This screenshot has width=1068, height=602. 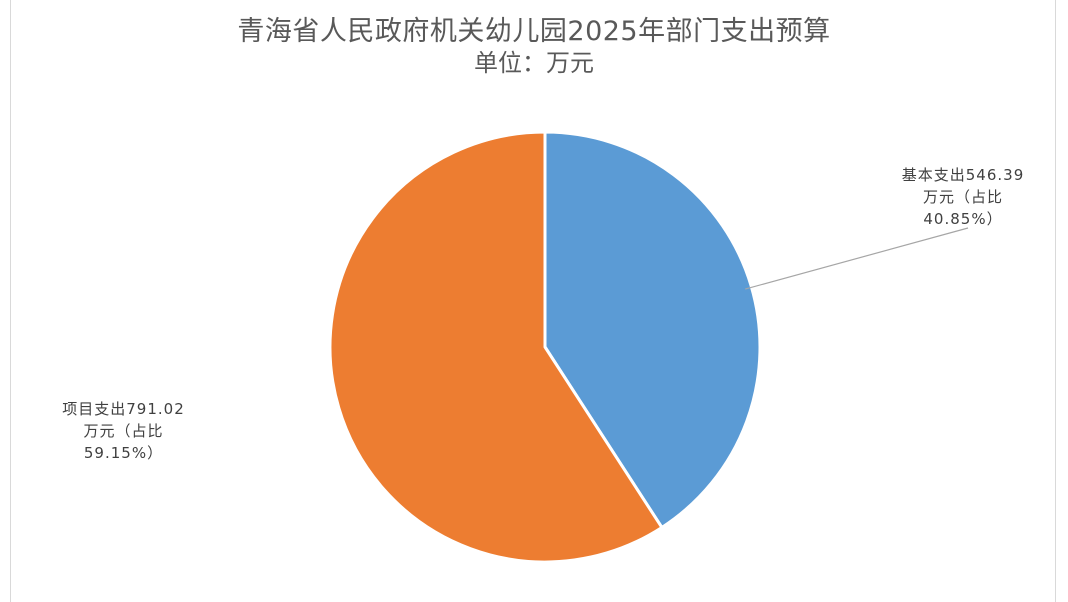 What do you see at coordinates (857, 258) in the screenshot?
I see `label-leader-line` at bounding box center [857, 258].